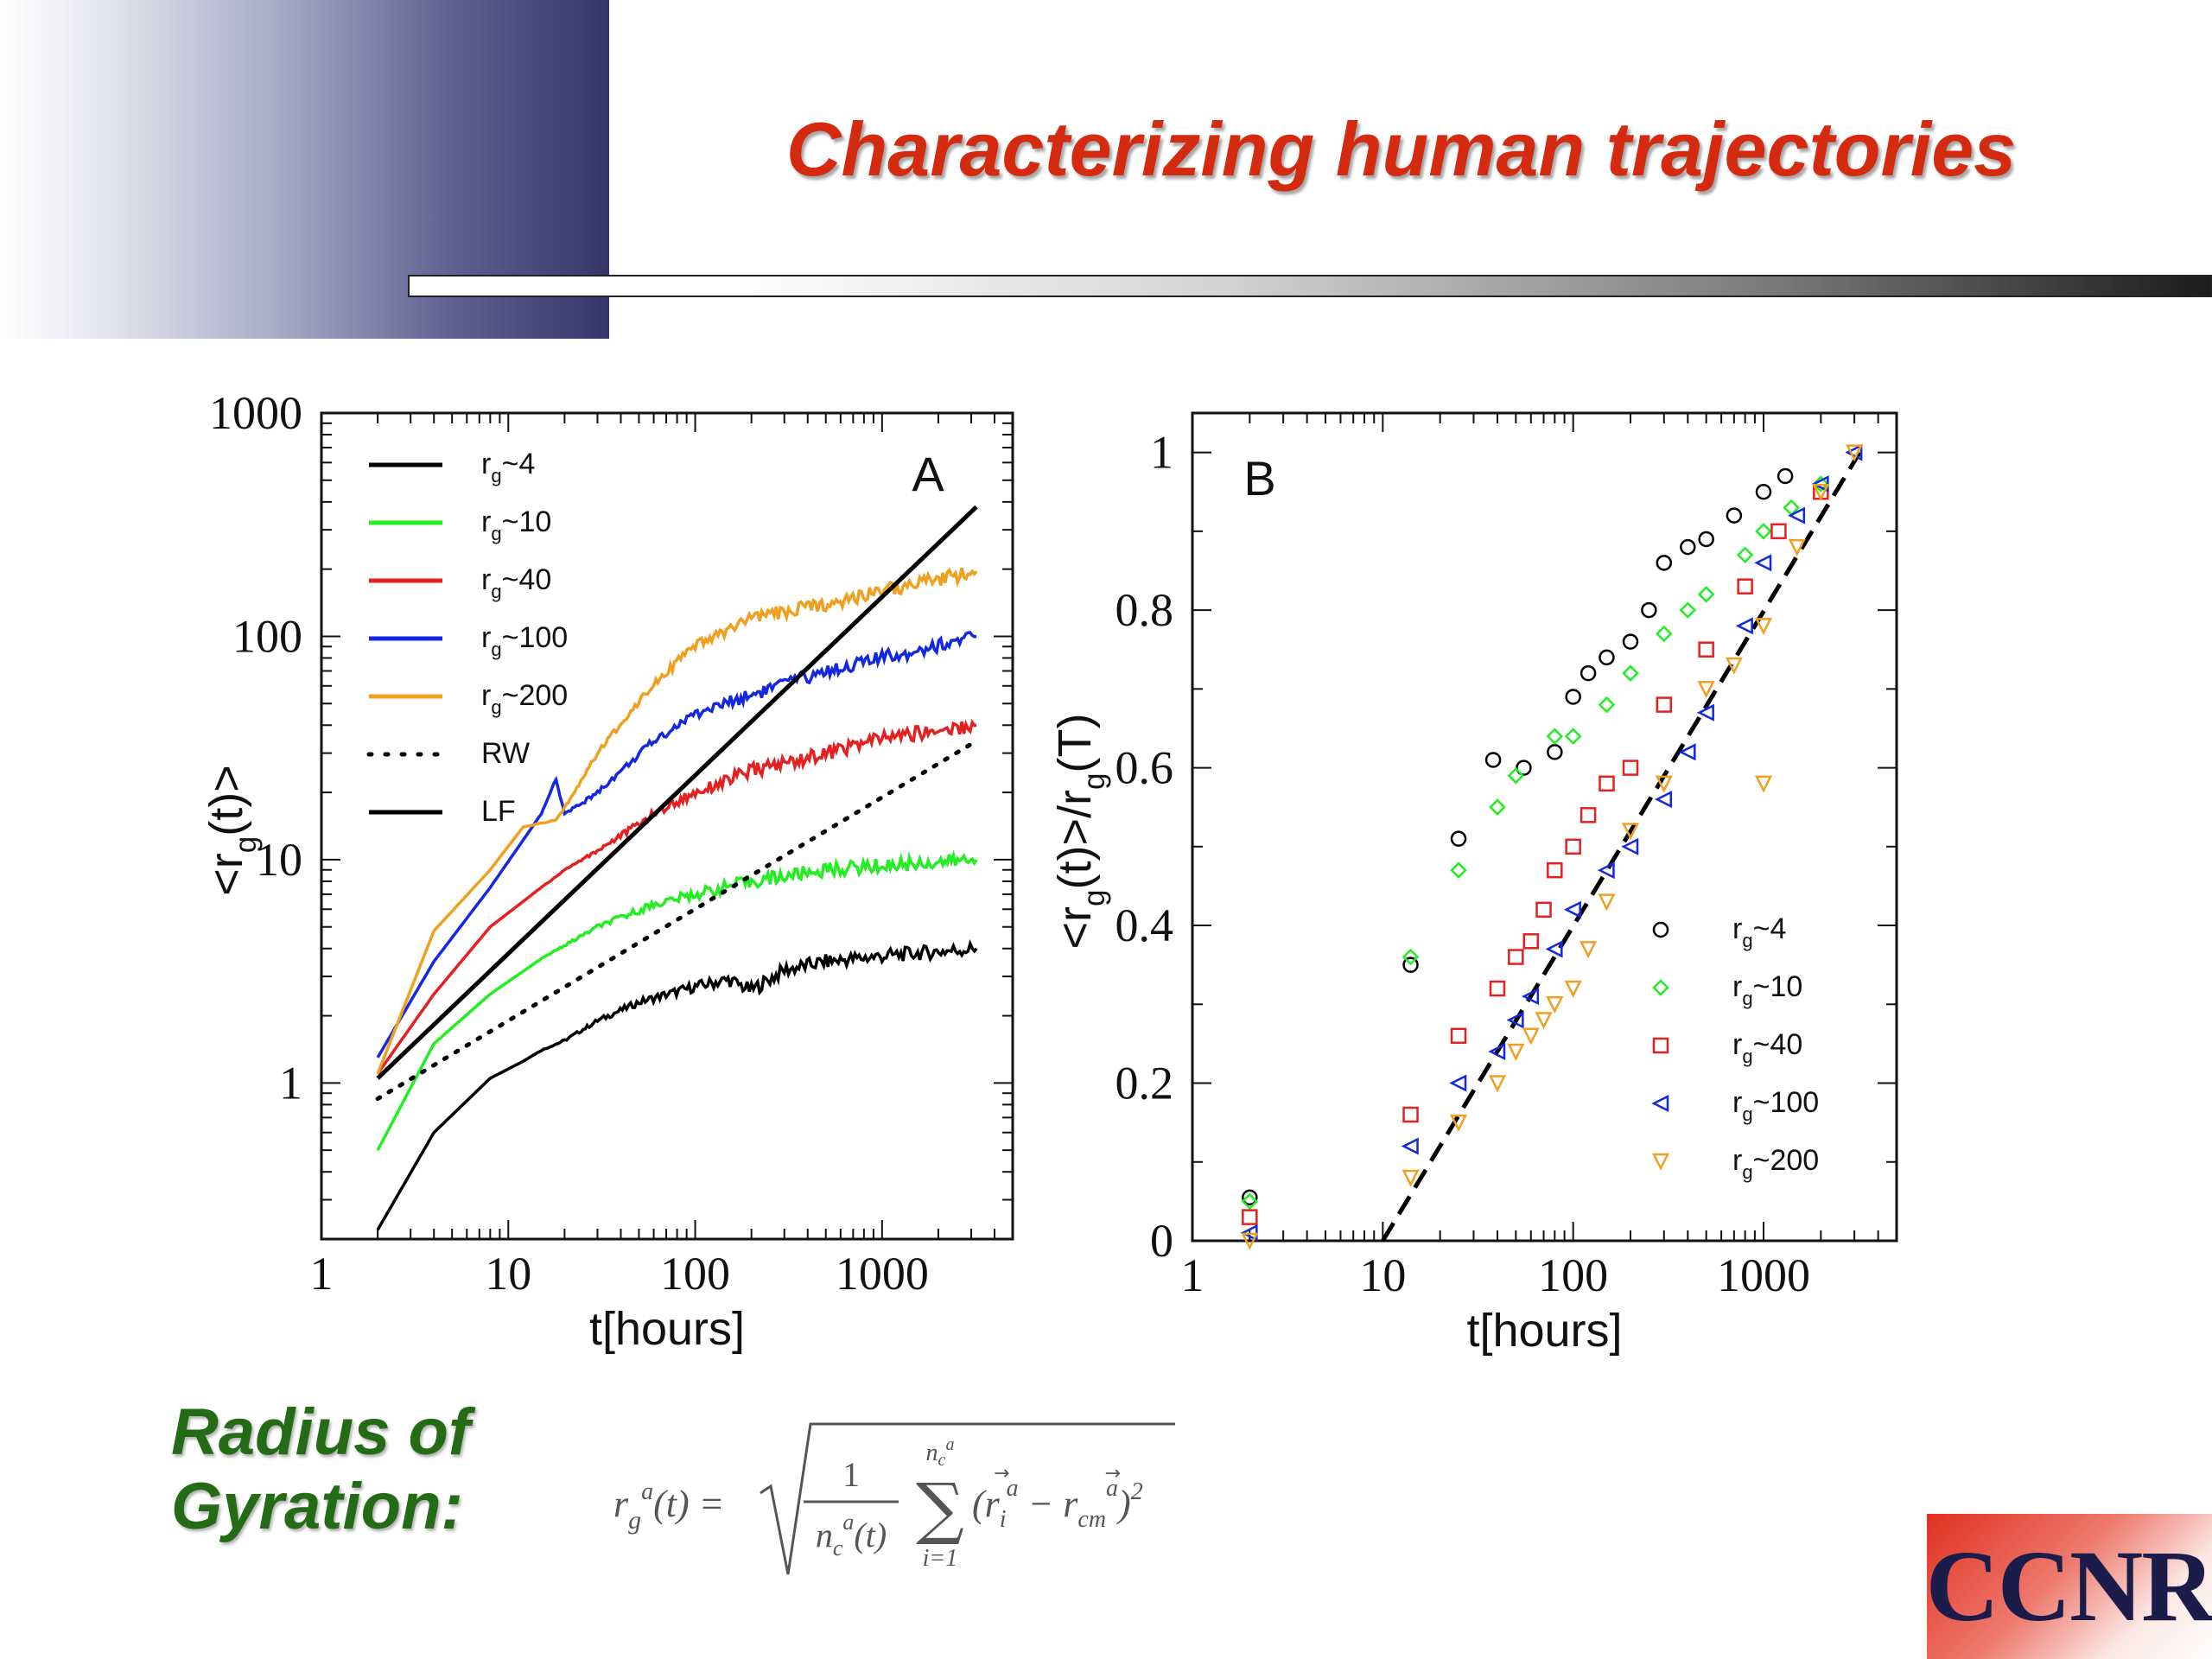  Describe the element at coordinates (506, 753) in the screenshot. I see `legend-label: RW` at that location.